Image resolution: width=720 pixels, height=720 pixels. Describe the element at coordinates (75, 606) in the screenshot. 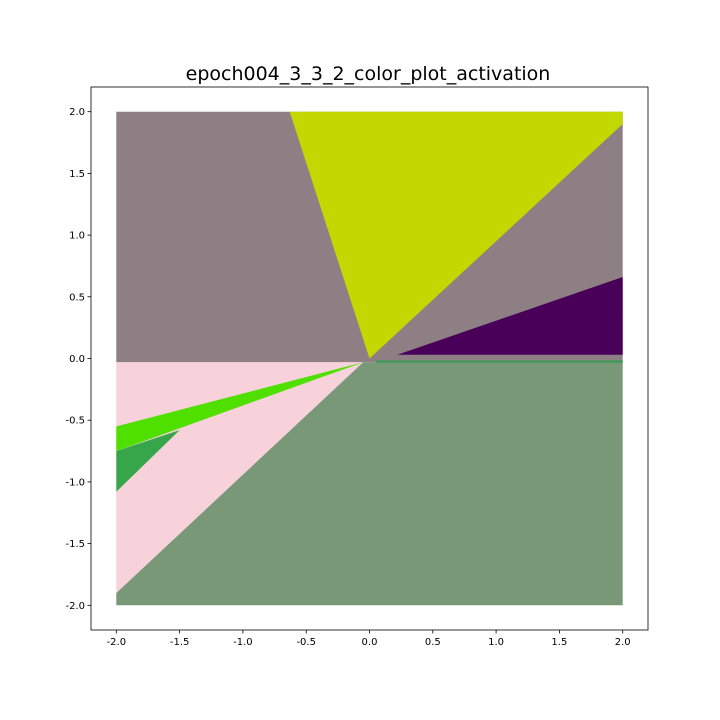

I see `y-tick-label: -2.0` at that location.